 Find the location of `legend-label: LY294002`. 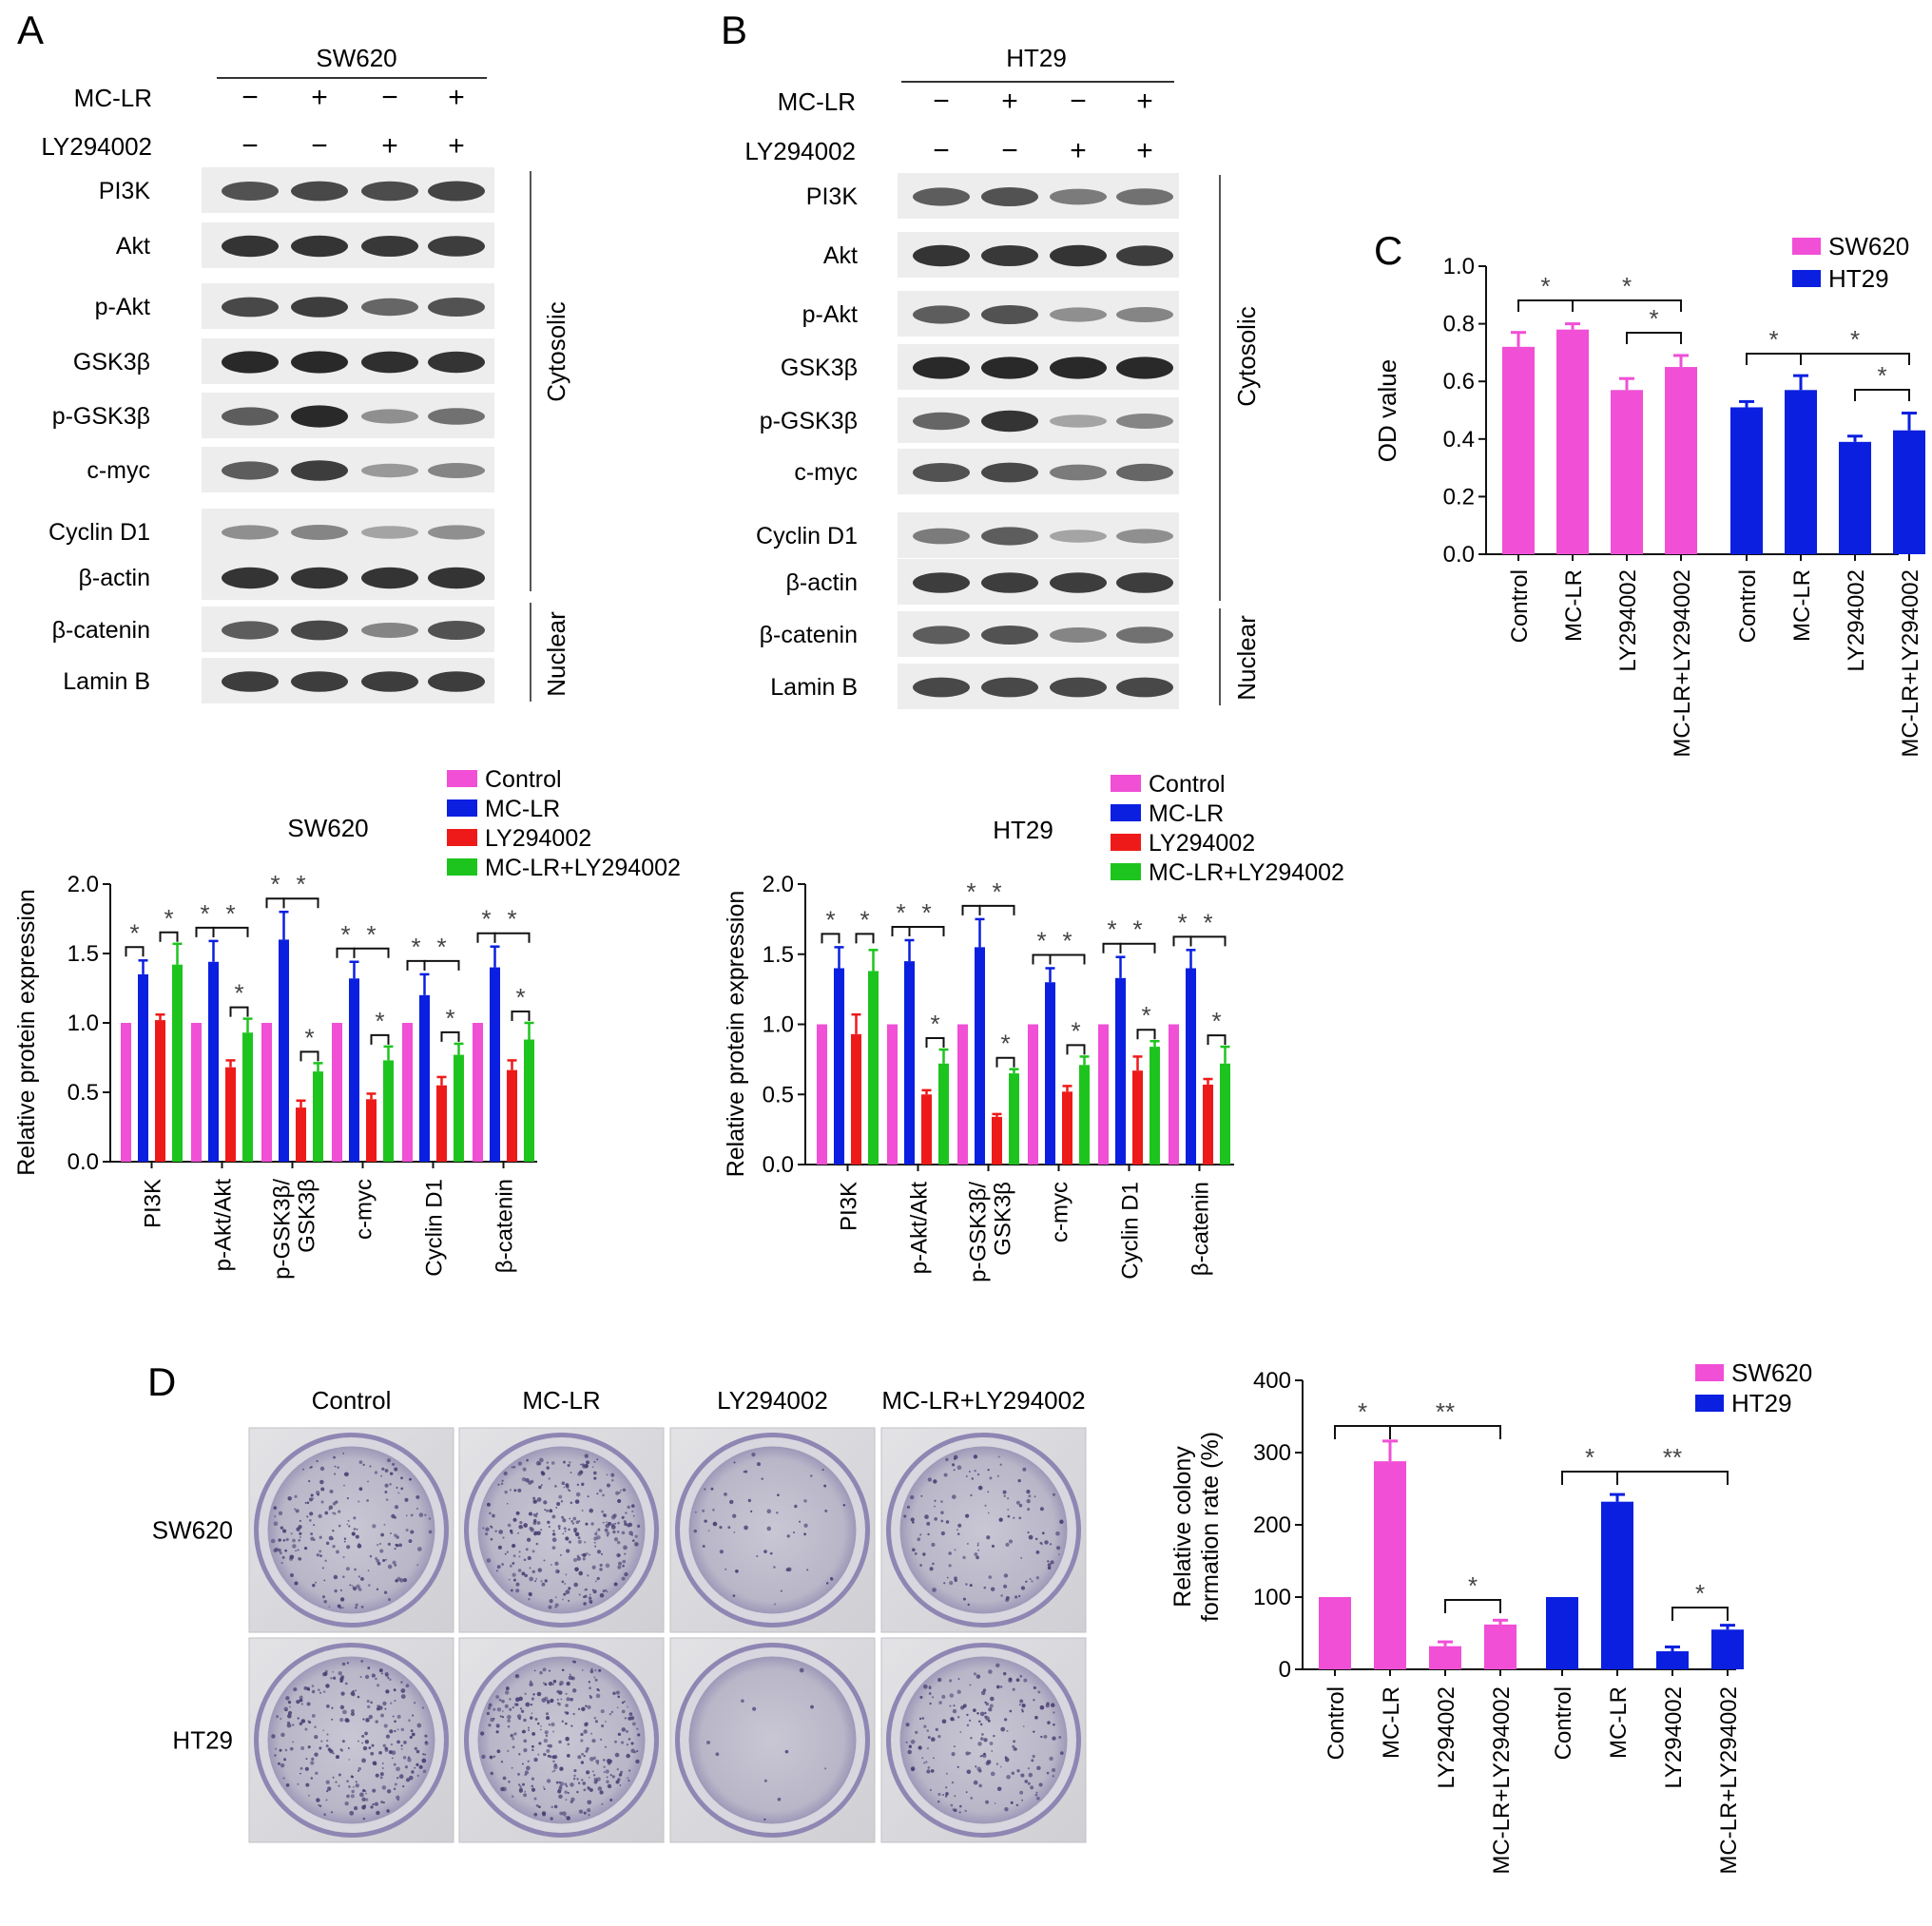

legend-label: LY294002 is located at coordinates (538, 838).